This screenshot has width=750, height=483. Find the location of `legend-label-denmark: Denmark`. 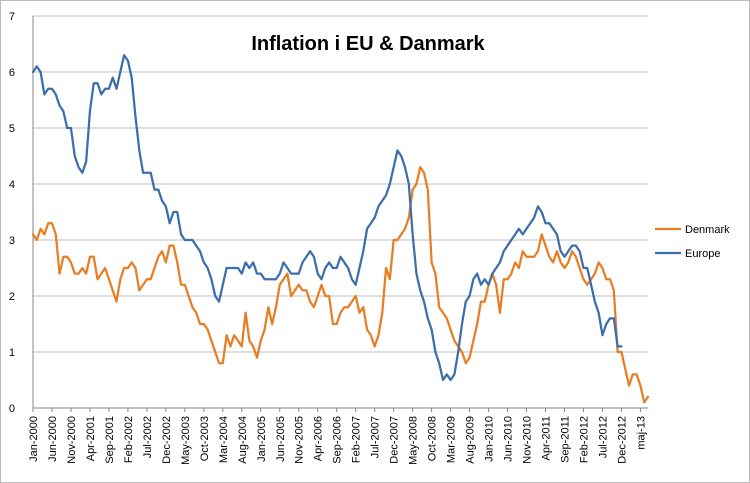

legend-label-denmark: Denmark is located at coordinates (707, 230).